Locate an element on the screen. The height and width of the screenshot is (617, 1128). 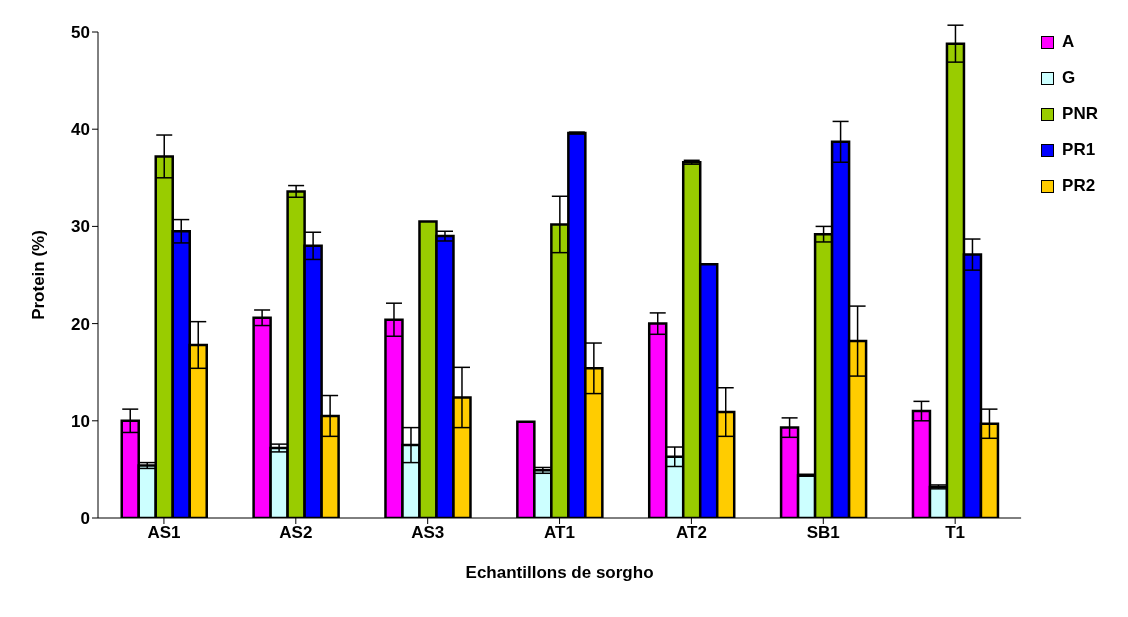
x-tick-label: AS1 is located at coordinates (164, 533).